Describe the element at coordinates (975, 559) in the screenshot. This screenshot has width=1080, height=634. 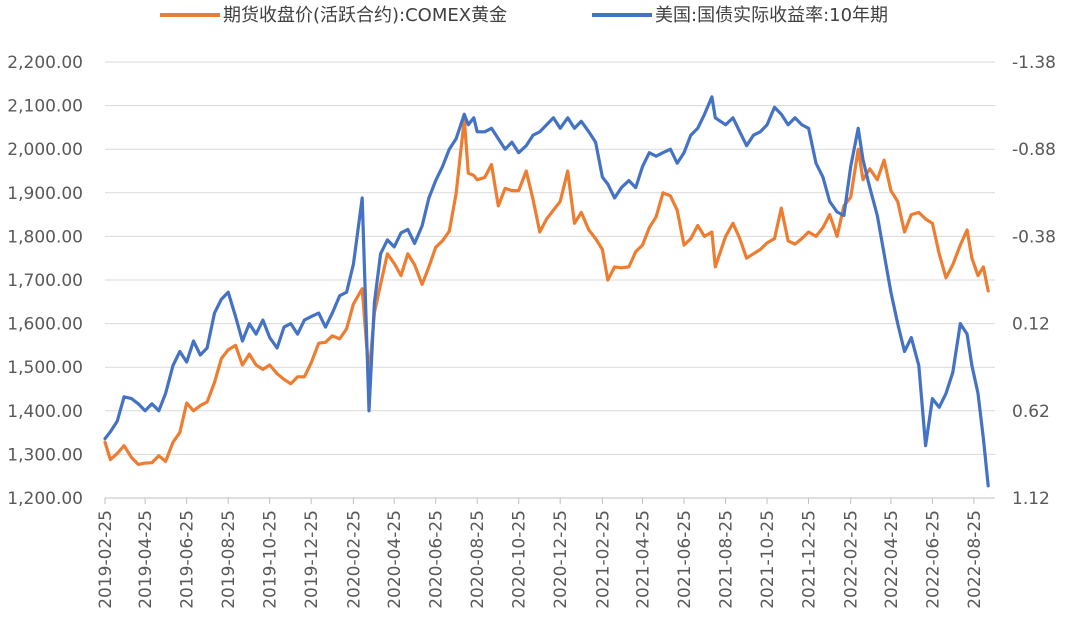
I see `x-tick-label: 2022-08-25` at that location.